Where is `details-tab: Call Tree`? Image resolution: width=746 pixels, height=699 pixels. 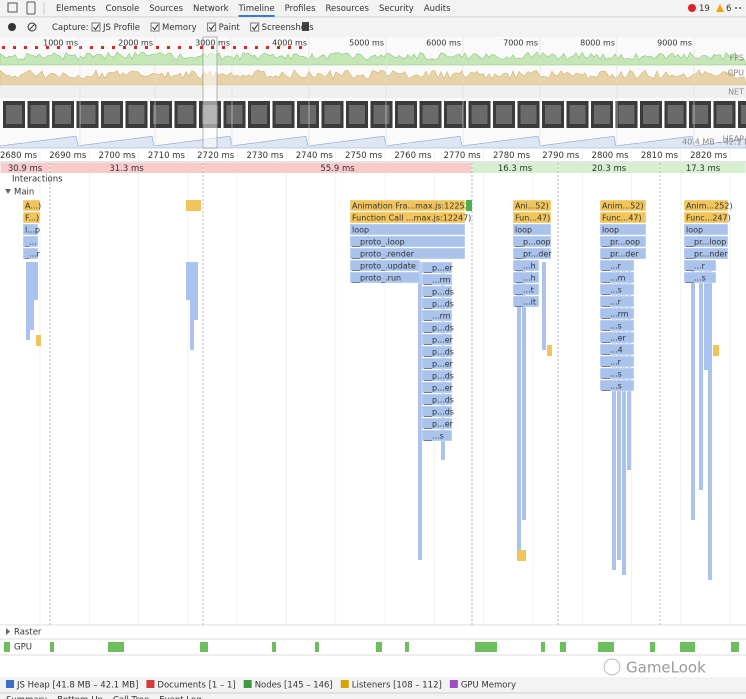
details-tab: Call Tree is located at coordinates (131, 697).